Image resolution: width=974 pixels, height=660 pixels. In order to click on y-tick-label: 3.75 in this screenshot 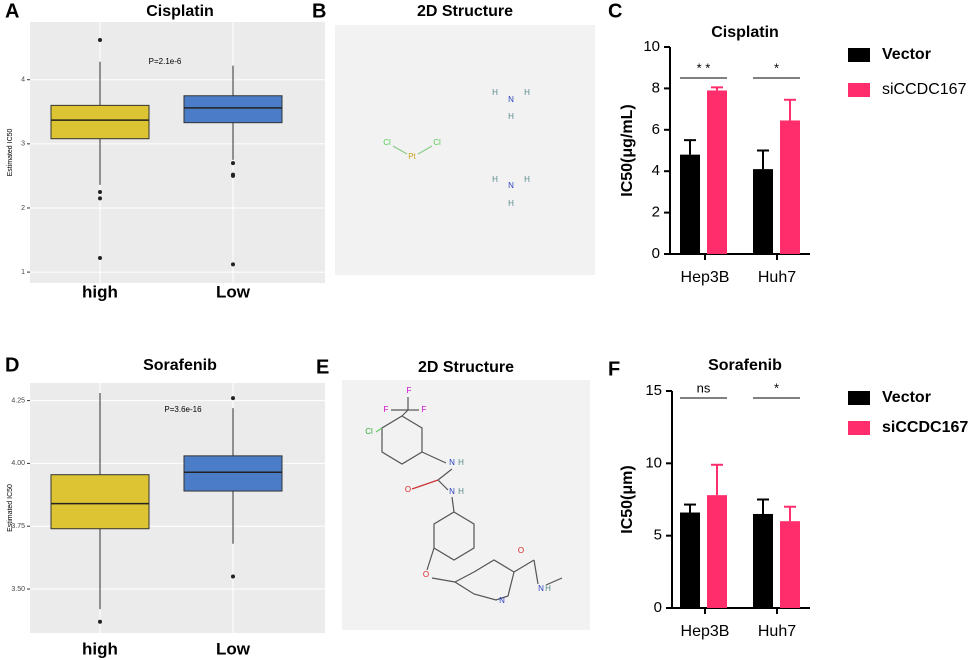, I will do `click(18, 526)`.